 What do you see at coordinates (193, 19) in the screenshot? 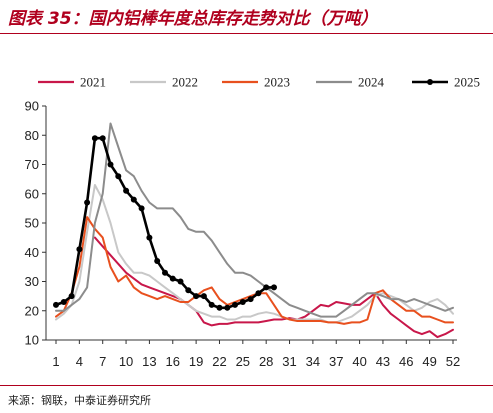
I see `chart-title: 图表 35：国内铝棒年度总库存走势对比（万吨）` at bounding box center [193, 19].